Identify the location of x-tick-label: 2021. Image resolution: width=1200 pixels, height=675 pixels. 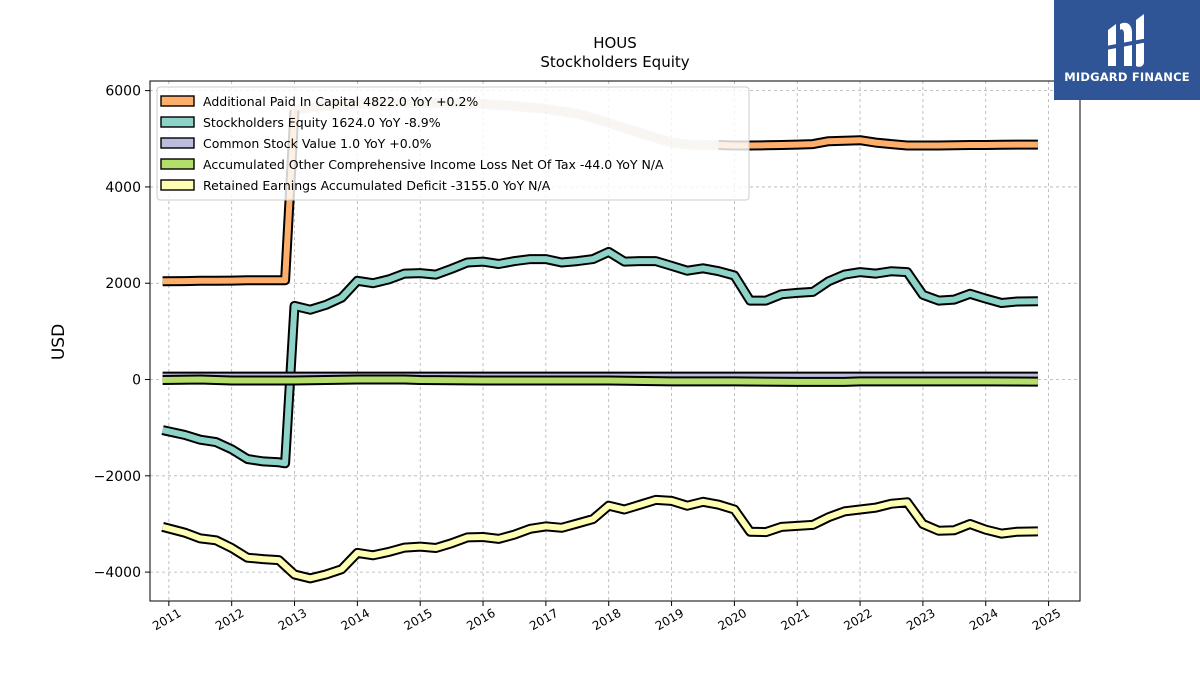
(795, 619).